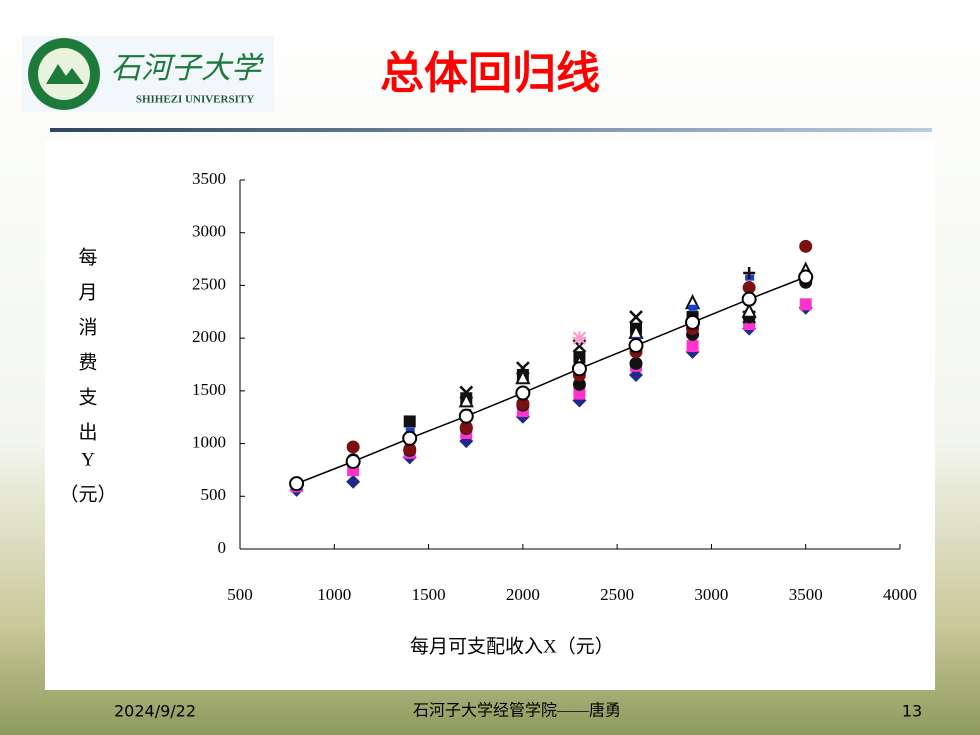 The height and width of the screenshot is (735, 980). Describe the element at coordinates (617, 594) in the screenshot. I see `x-tick-label: 2500` at that location.